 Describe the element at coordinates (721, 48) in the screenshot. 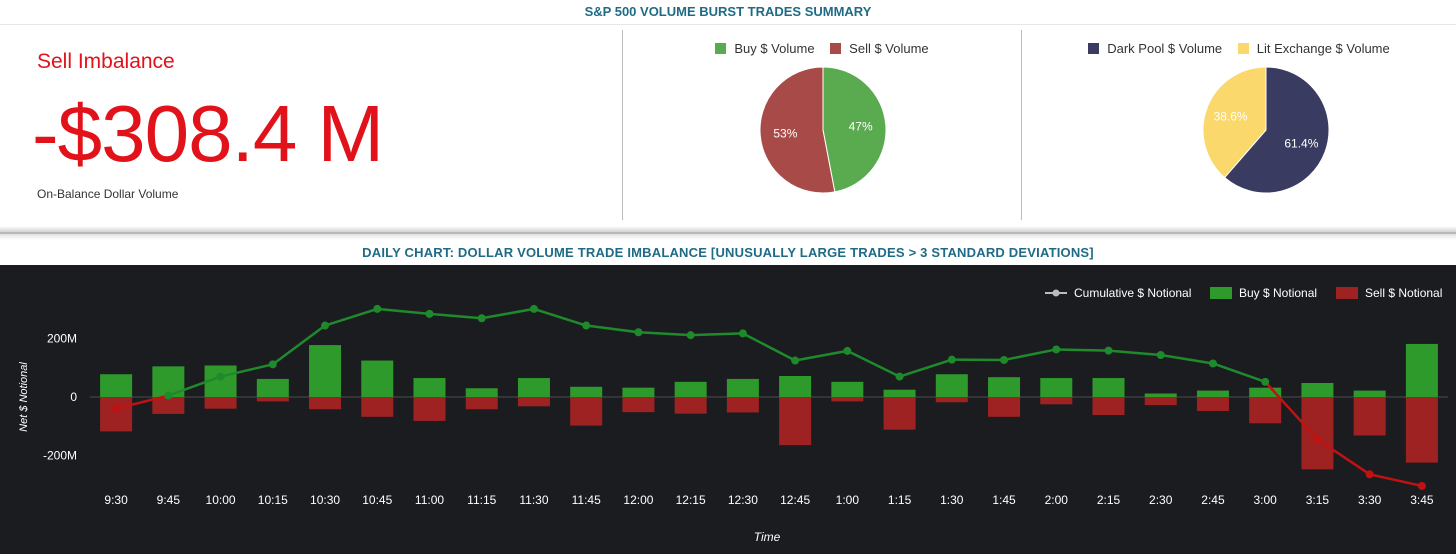

I see `legend-swatch` at that location.